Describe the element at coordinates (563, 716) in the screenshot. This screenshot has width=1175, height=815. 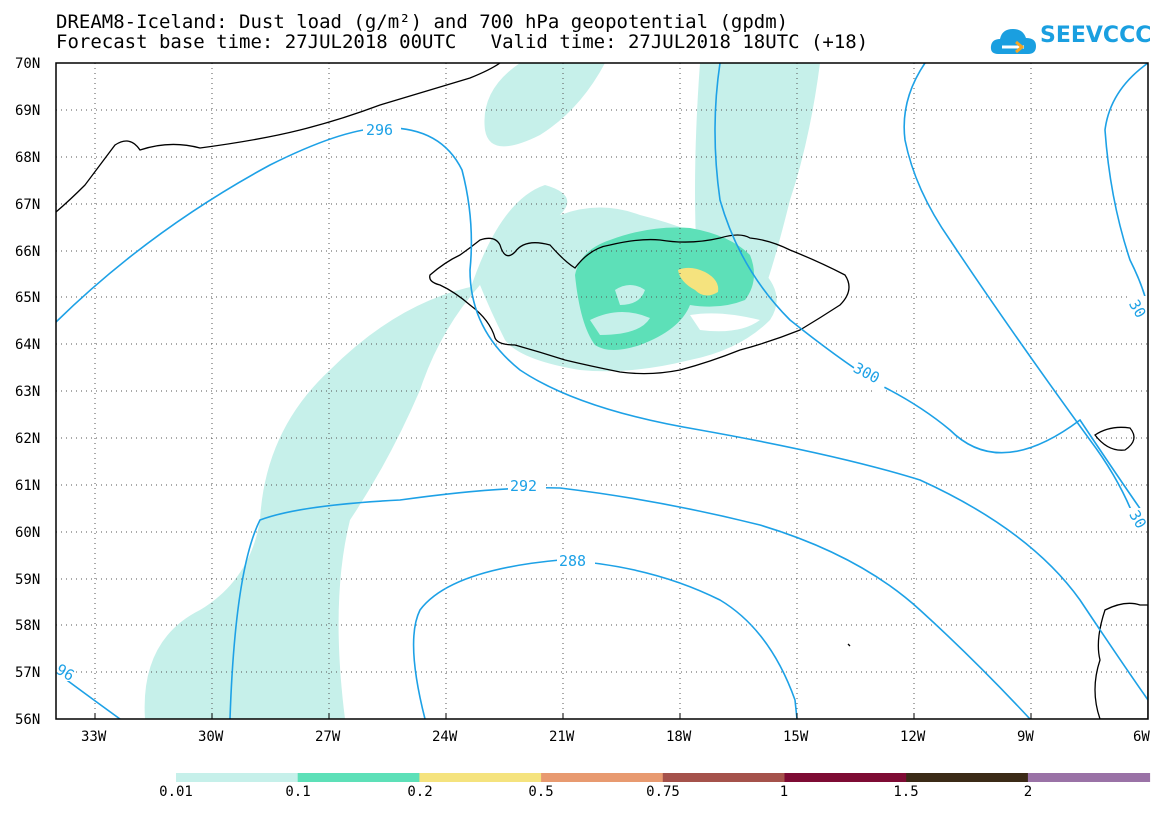
I see `axis-ticks` at that location.